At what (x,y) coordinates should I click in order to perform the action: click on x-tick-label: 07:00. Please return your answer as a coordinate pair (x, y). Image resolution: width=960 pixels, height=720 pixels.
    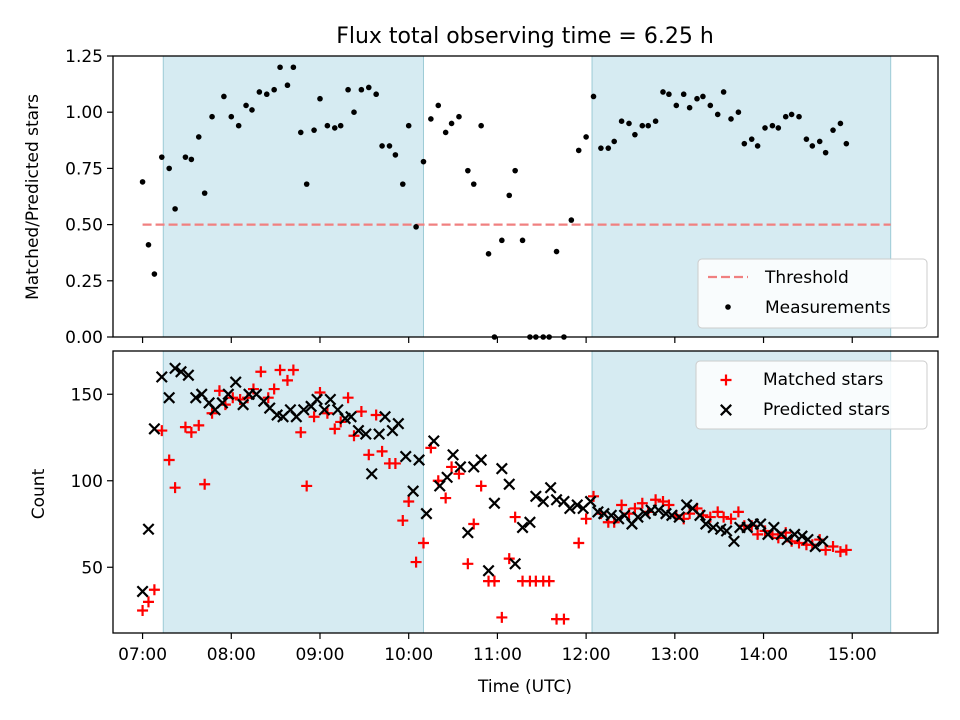
    Looking at the image, I should click on (142, 655).